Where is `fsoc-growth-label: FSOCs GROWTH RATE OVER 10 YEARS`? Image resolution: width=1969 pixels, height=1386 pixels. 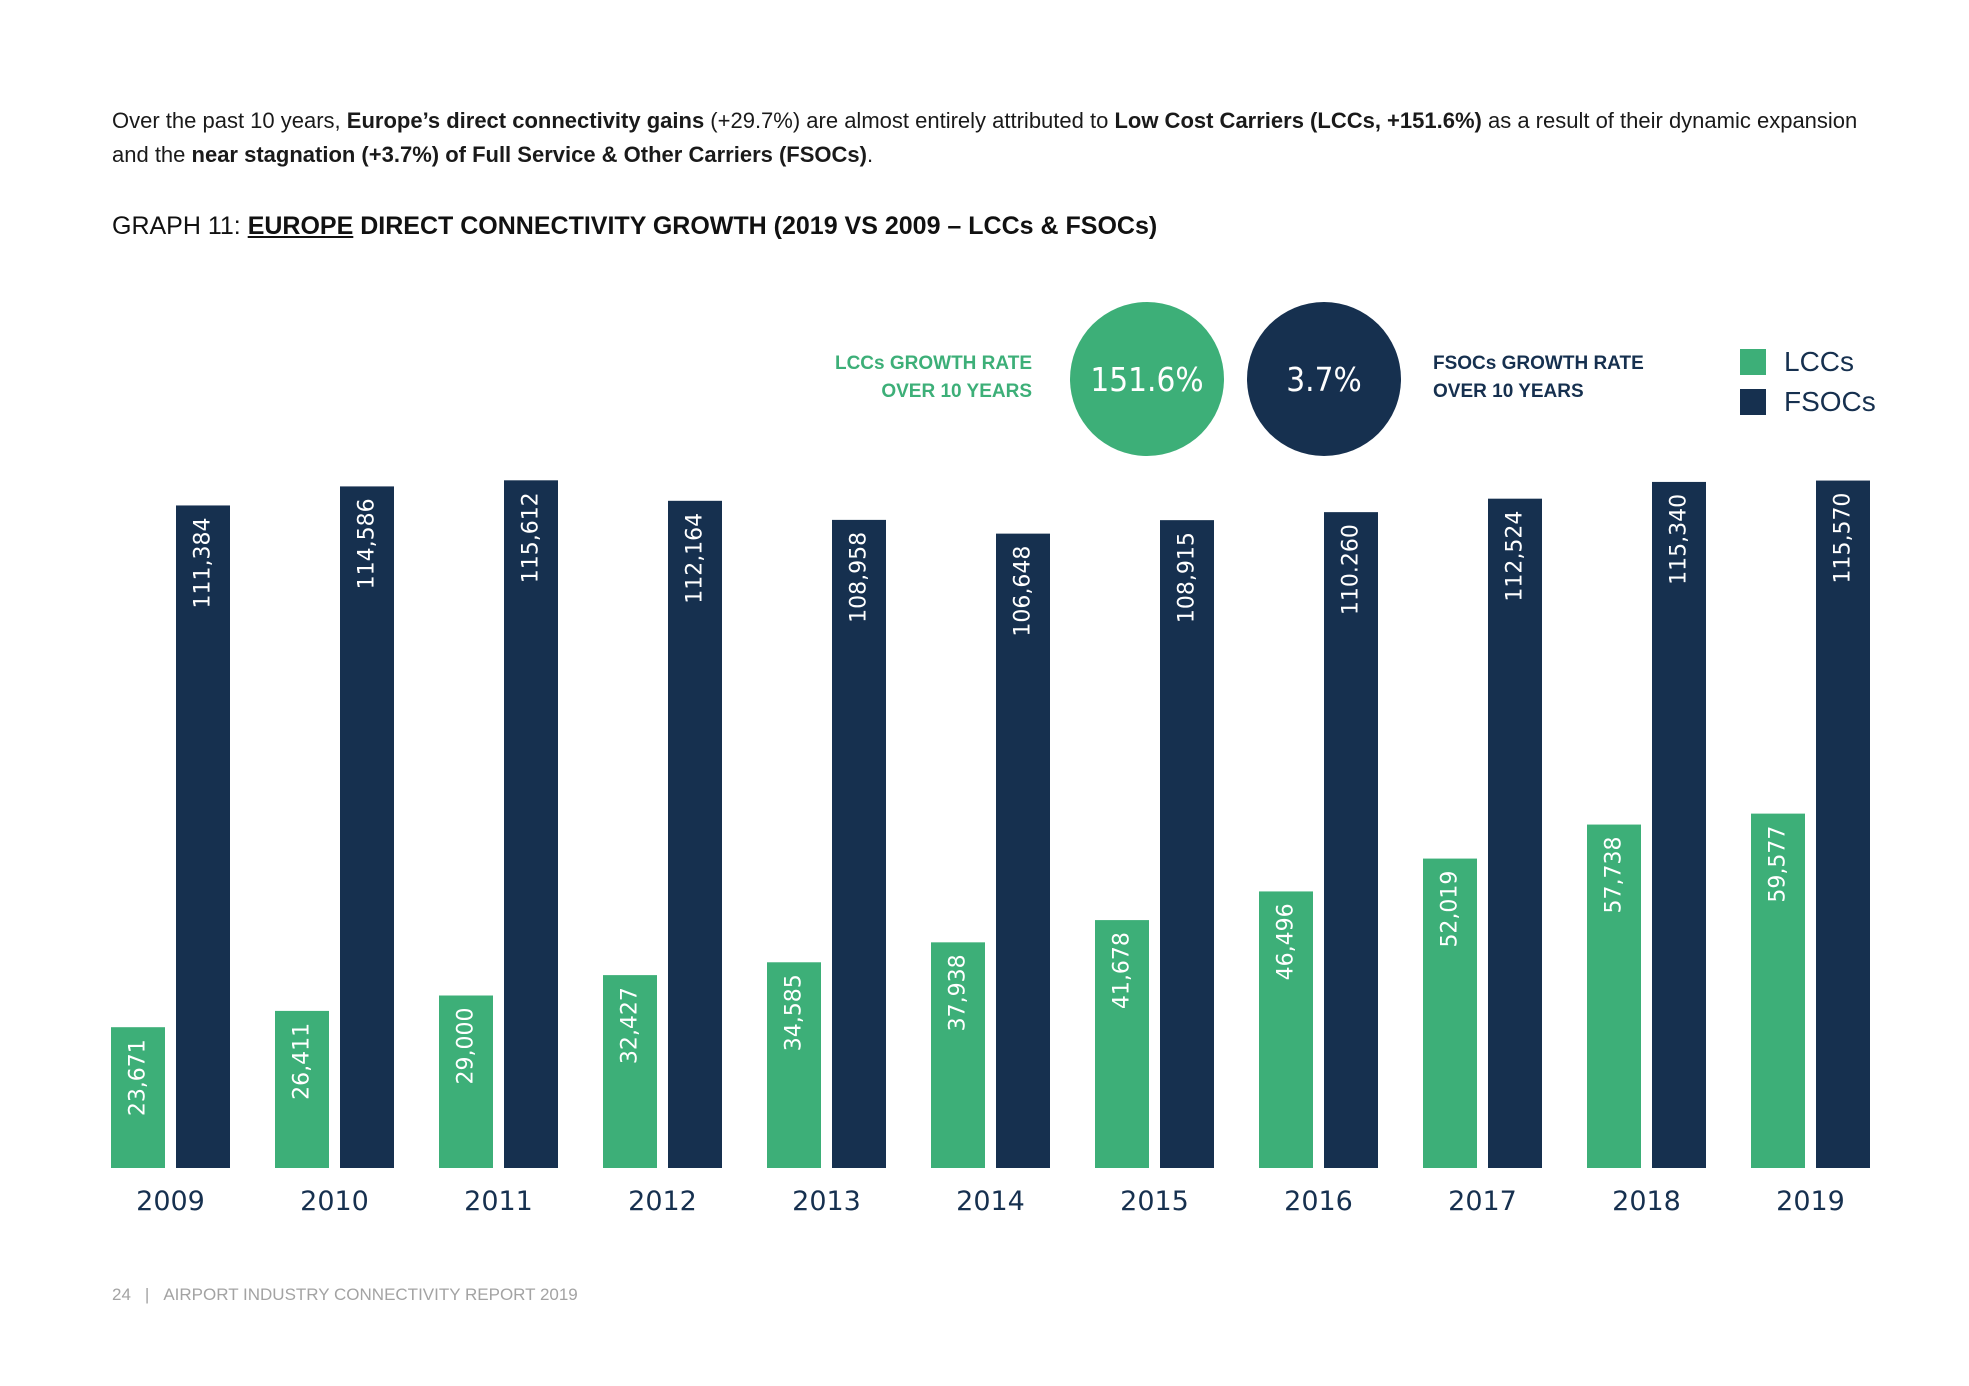 fsoc-growth-label: FSOCs GROWTH RATE OVER 10 YEARS is located at coordinates (1538, 378).